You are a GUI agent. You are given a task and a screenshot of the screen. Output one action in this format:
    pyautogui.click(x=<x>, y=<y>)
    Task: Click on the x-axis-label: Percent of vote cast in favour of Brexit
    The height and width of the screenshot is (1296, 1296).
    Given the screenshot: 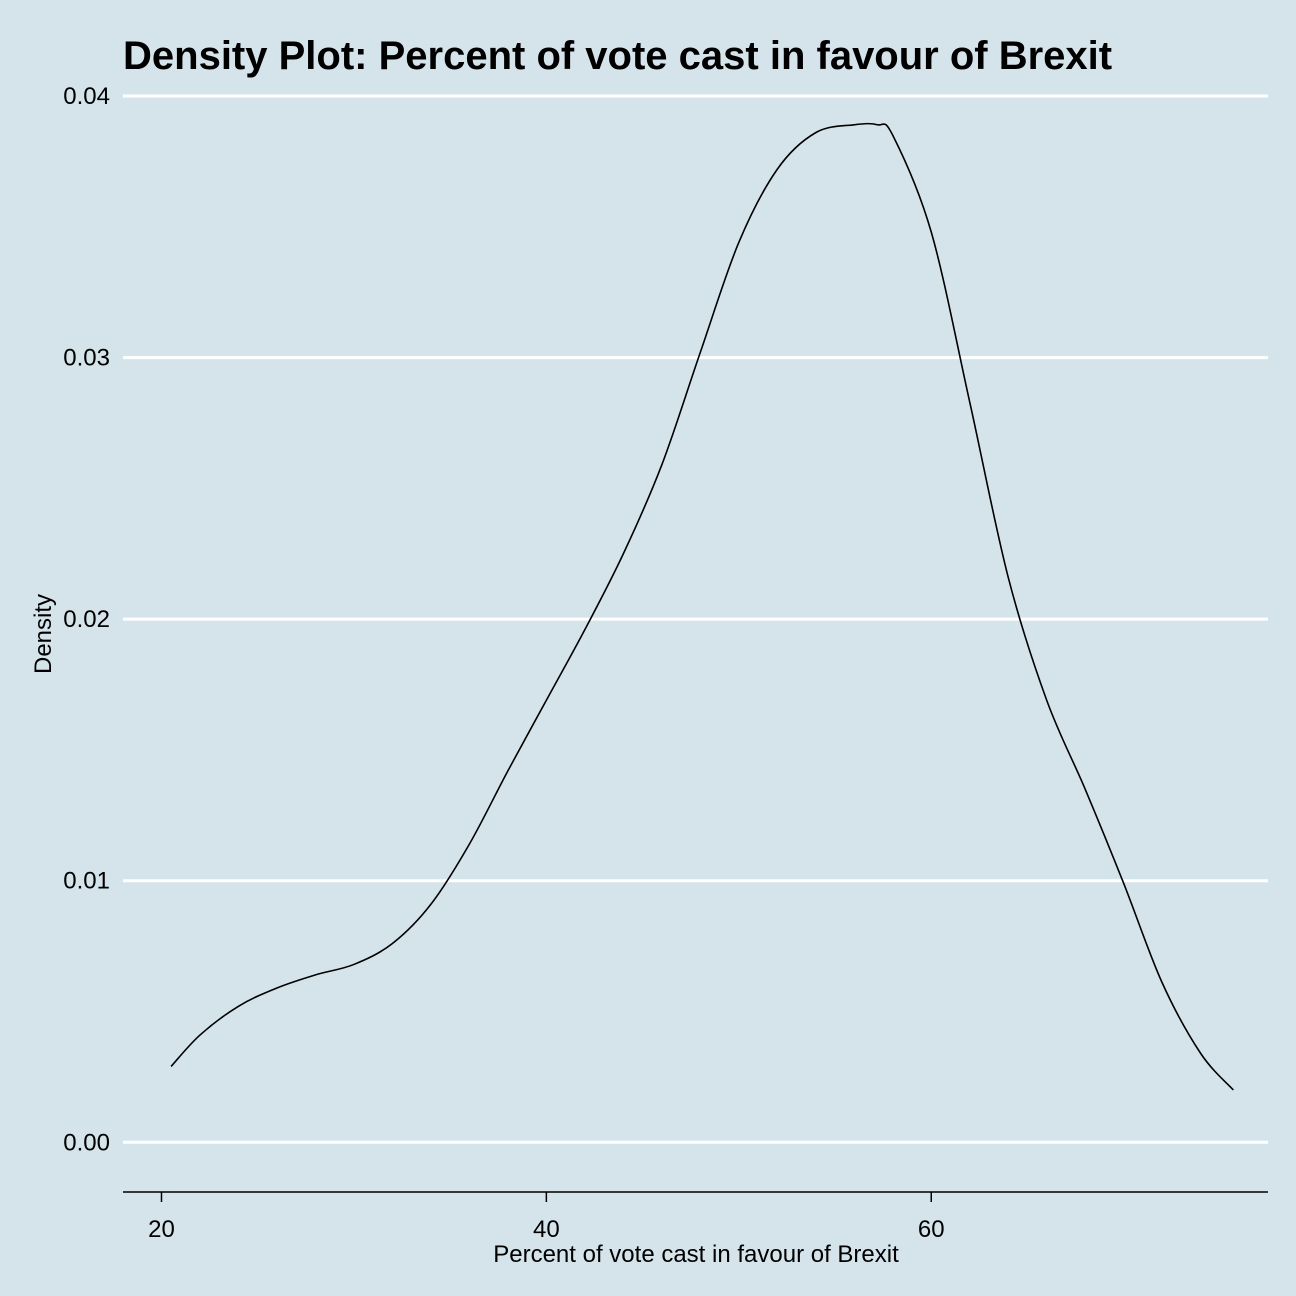 What is the action you would take?
    pyautogui.click(x=696, y=1254)
    